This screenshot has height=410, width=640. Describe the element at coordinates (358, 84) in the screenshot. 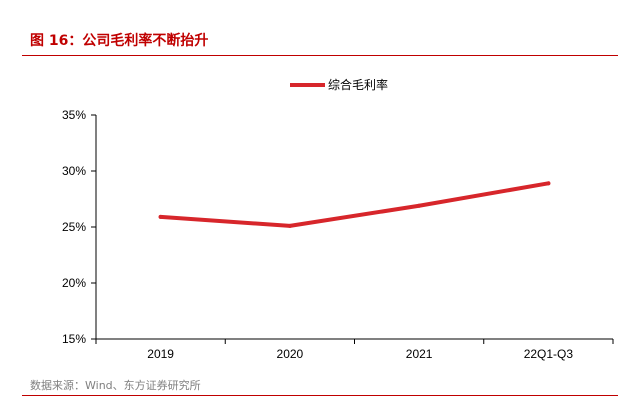

I see `legend-label: 综合毛利率` at that location.